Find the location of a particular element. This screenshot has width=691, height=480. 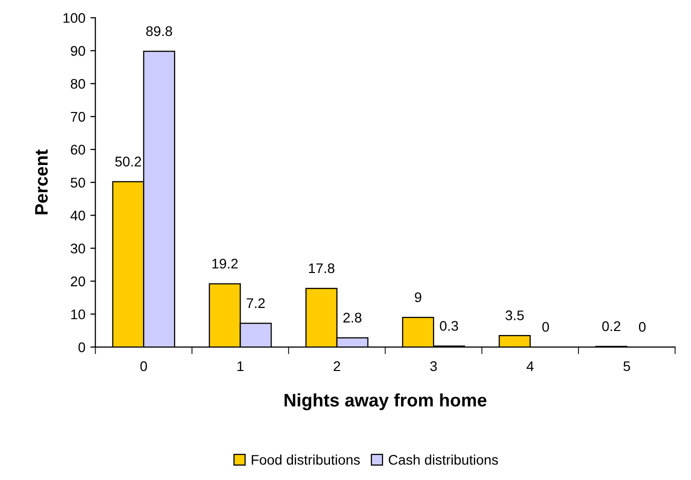

data-label: 7.2 is located at coordinates (255, 303).